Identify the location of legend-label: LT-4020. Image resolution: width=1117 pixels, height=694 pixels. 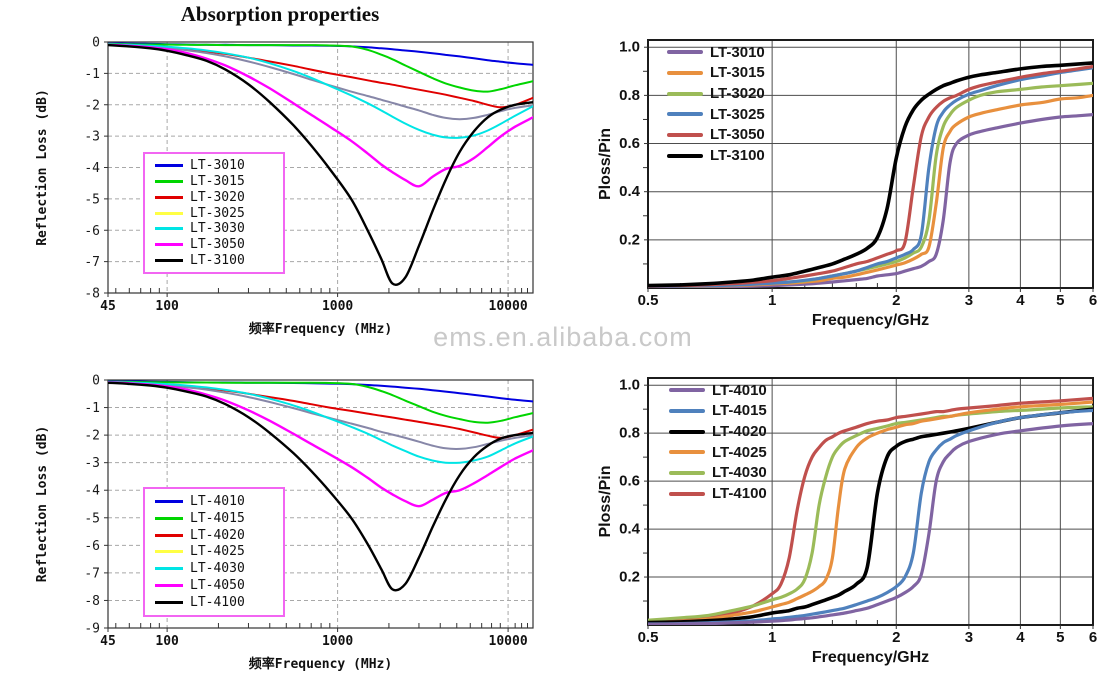
(217, 535).